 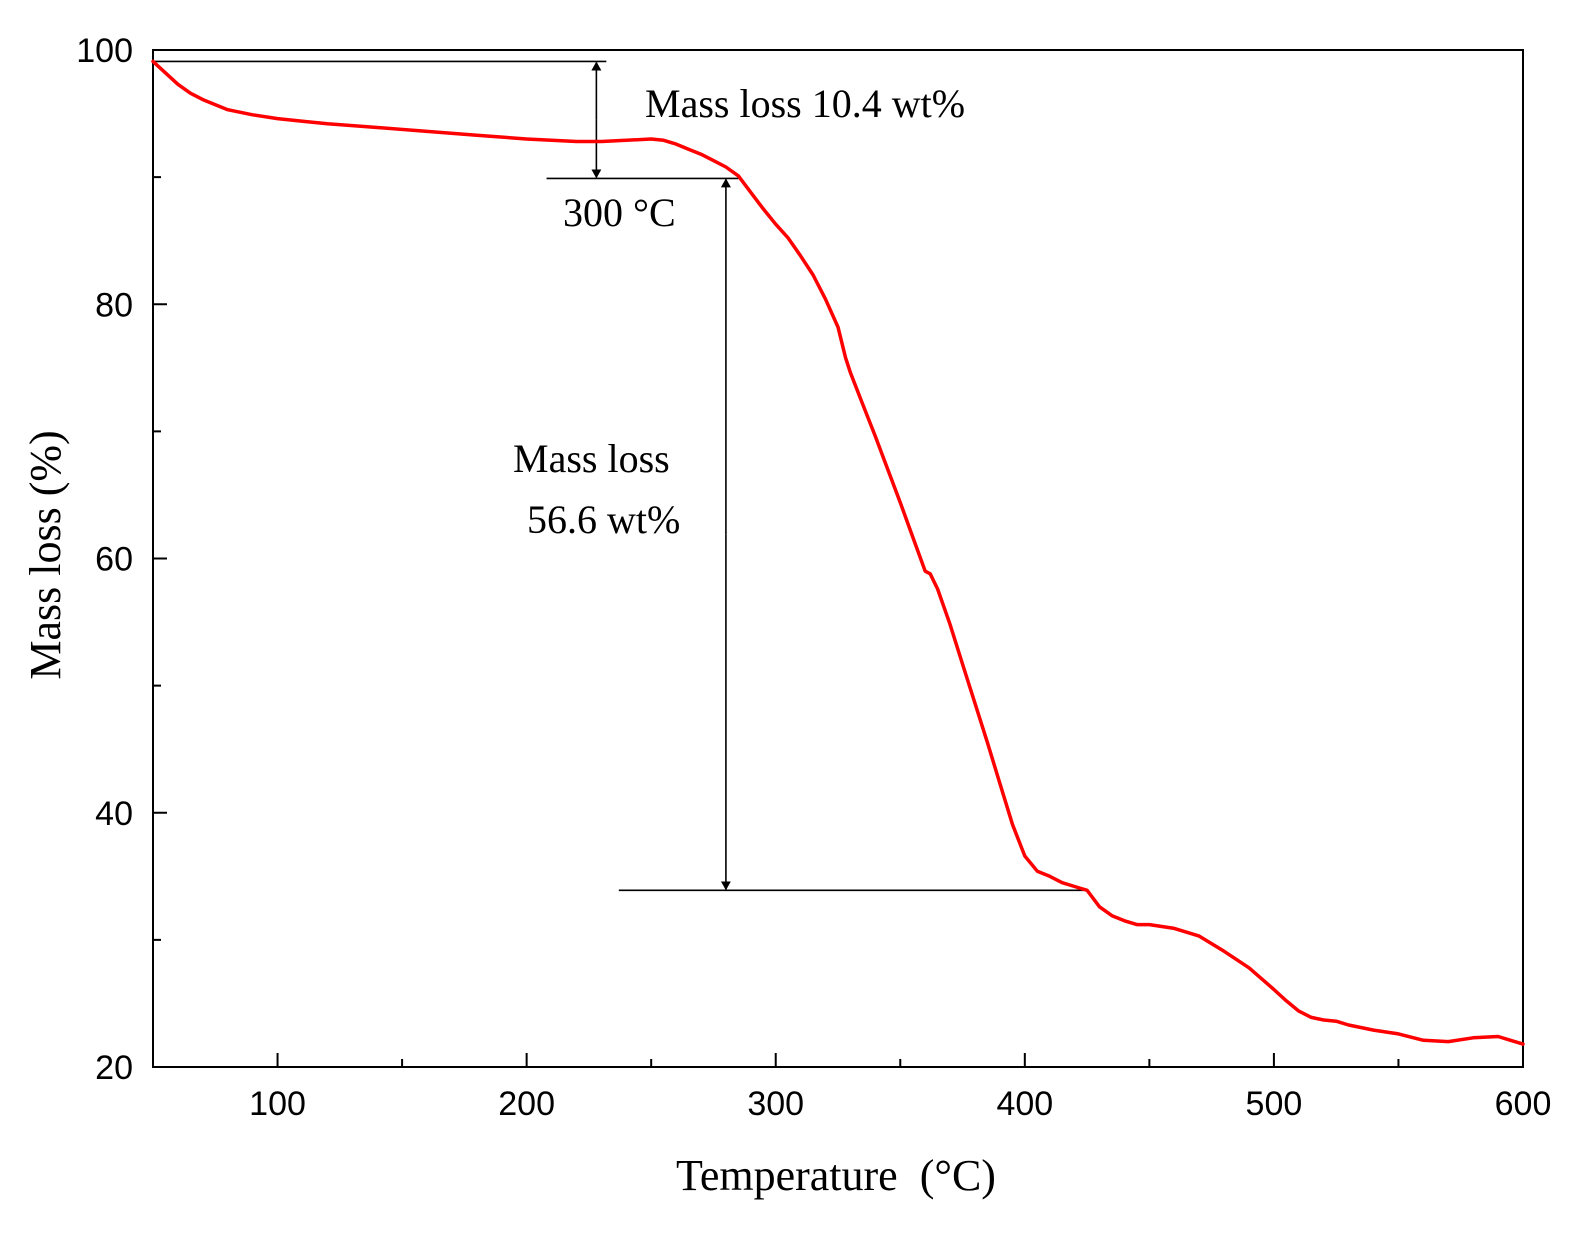 I want to click on x-tick-label: 500, so click(x=1274, y=1104).